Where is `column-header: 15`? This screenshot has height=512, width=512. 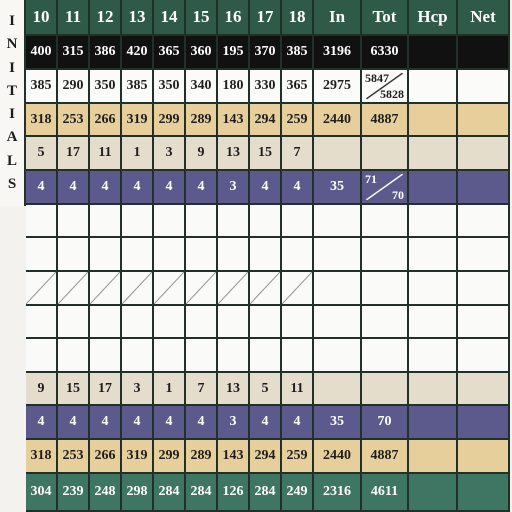
column-header: 15 is located at coordinates (202, 18).